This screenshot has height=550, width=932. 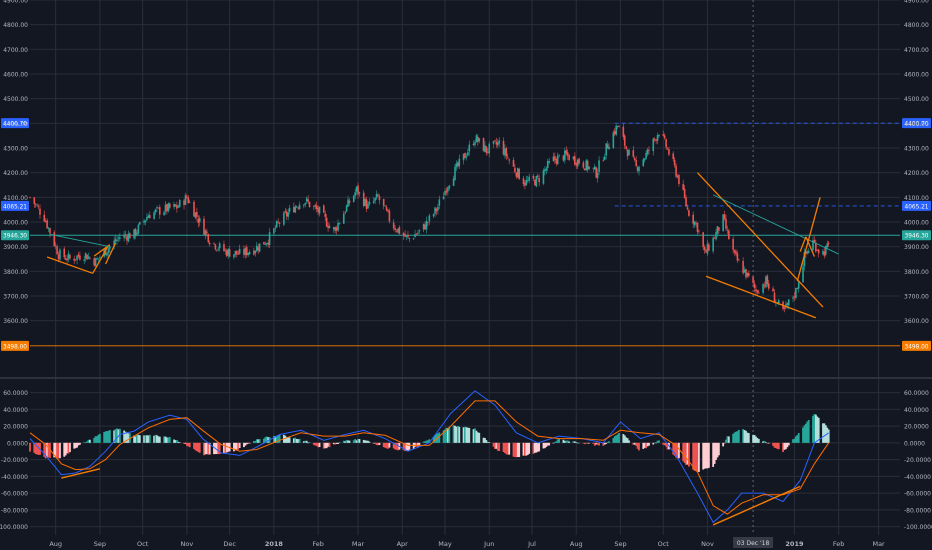 I want to click on macd-trendline, so click(x=81, y=473).